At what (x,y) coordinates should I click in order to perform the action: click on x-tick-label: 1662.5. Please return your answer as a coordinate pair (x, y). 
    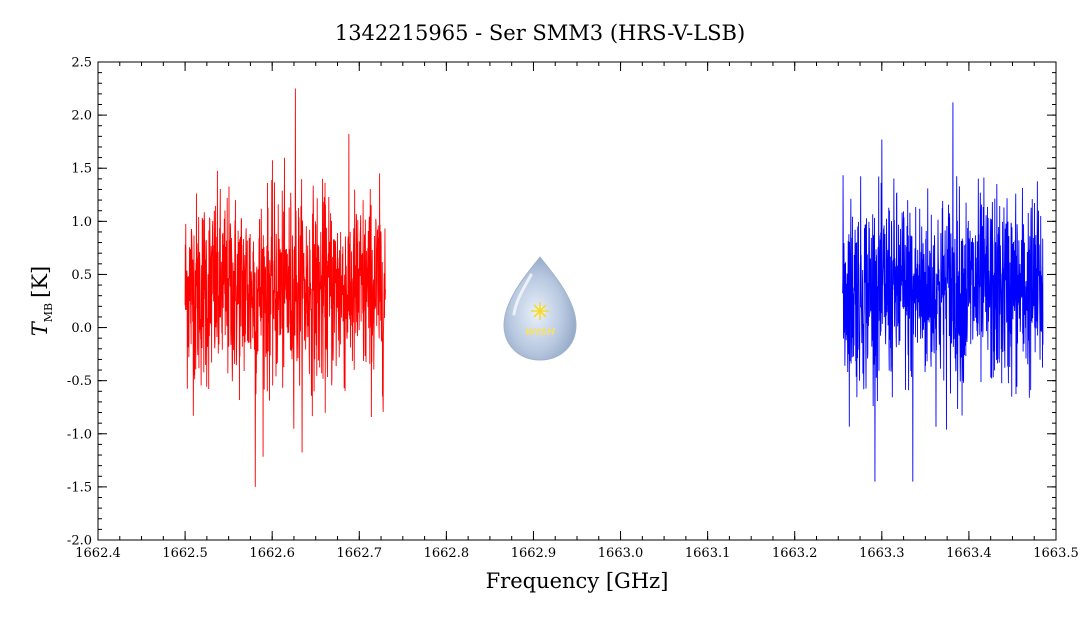
    Looking at the image, I should click on (185, 553).